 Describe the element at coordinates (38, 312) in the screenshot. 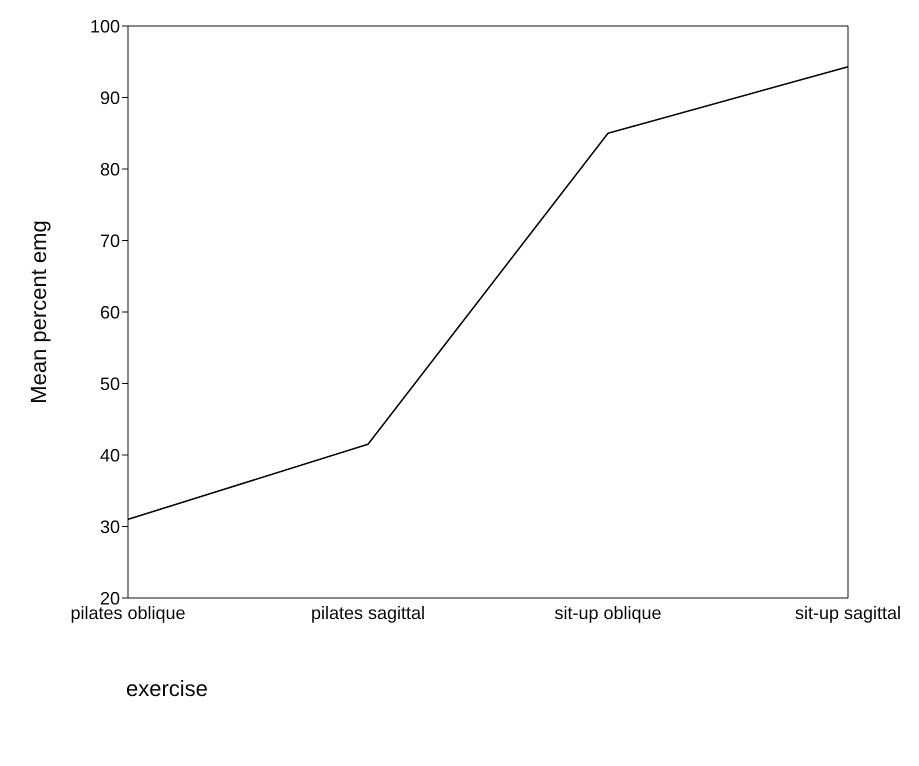

I see `y-axis-title: Mean percent emg` at that location.